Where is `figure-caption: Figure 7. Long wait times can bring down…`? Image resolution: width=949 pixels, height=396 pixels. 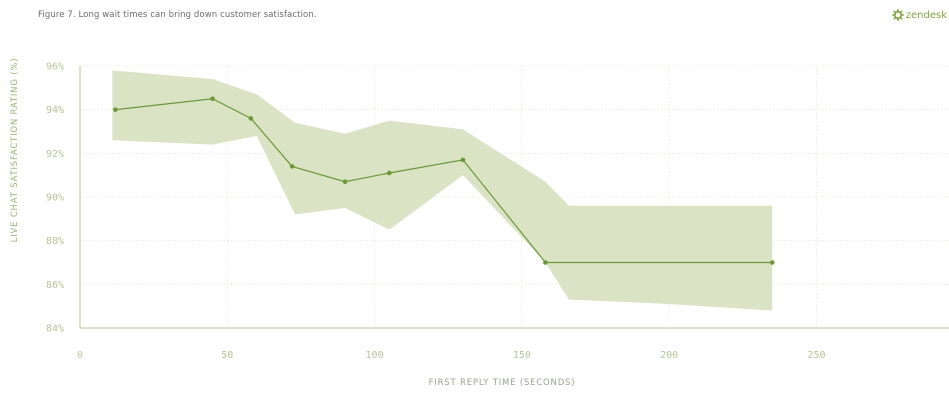
figure-caption: Figure 7. Long wait times can bring down… is located at coordinates (177, 15).